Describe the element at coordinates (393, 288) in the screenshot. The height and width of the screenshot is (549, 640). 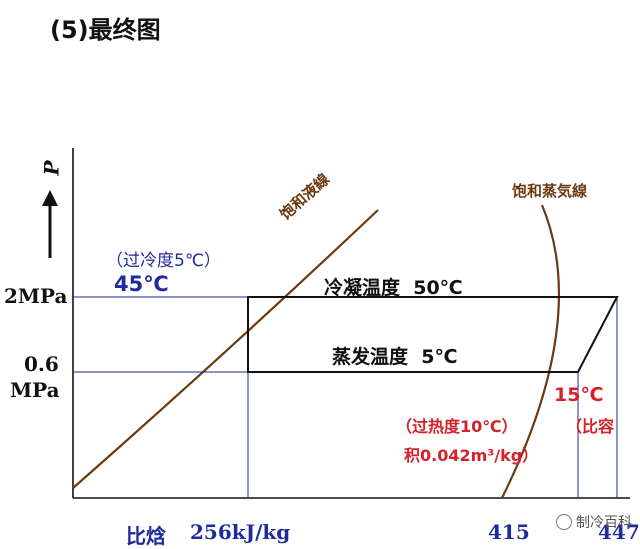
I see `condensing-temp-label: 冷凝温度 50℃` at that location.